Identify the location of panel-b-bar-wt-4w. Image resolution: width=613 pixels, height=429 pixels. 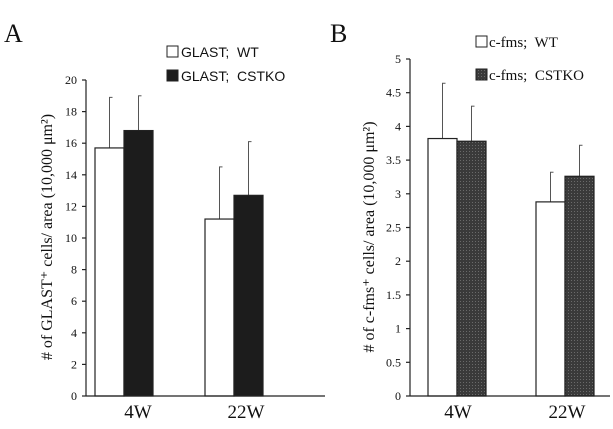
(442, 267).